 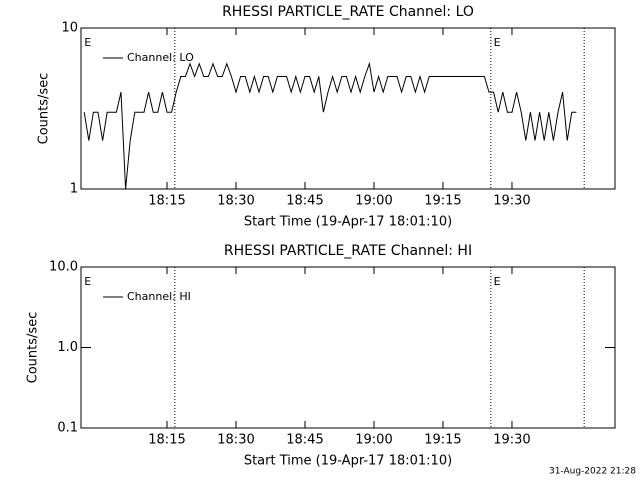 What do you see at coordinates (69, 28) in the screenshot?
I see `y-tick-label: 10` at bounding box center [69, 28].